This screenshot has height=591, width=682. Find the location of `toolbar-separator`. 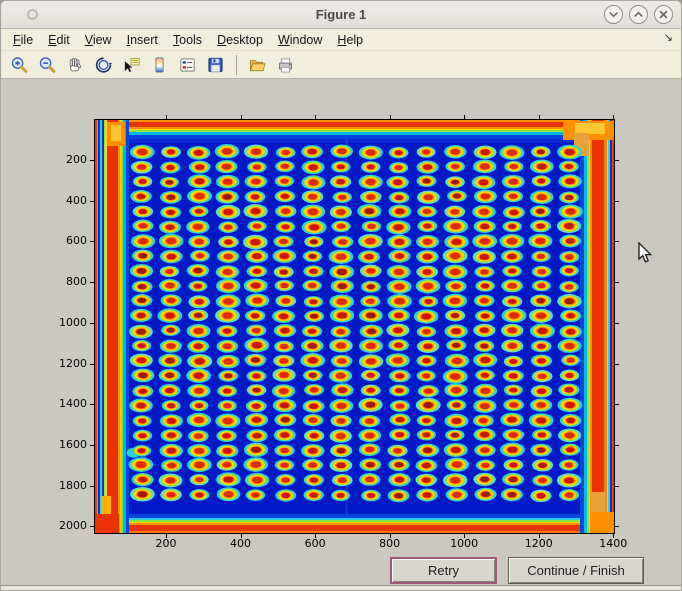

toolbar-separator is located at coordinates (236, 64).